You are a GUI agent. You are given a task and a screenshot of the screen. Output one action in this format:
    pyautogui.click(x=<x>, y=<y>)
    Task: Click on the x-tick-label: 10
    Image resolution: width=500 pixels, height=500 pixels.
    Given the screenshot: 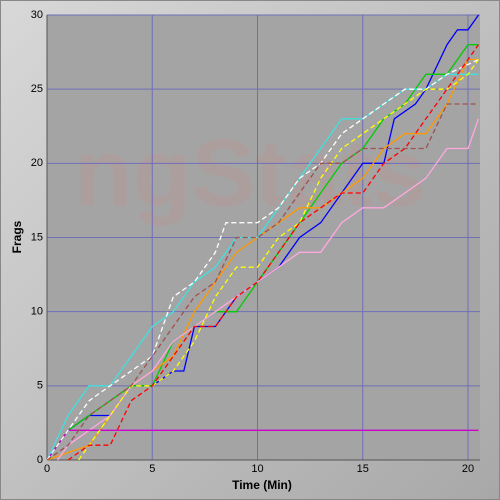 What is the action you would take?
    pyautogui.click(x=257, y=469)
    